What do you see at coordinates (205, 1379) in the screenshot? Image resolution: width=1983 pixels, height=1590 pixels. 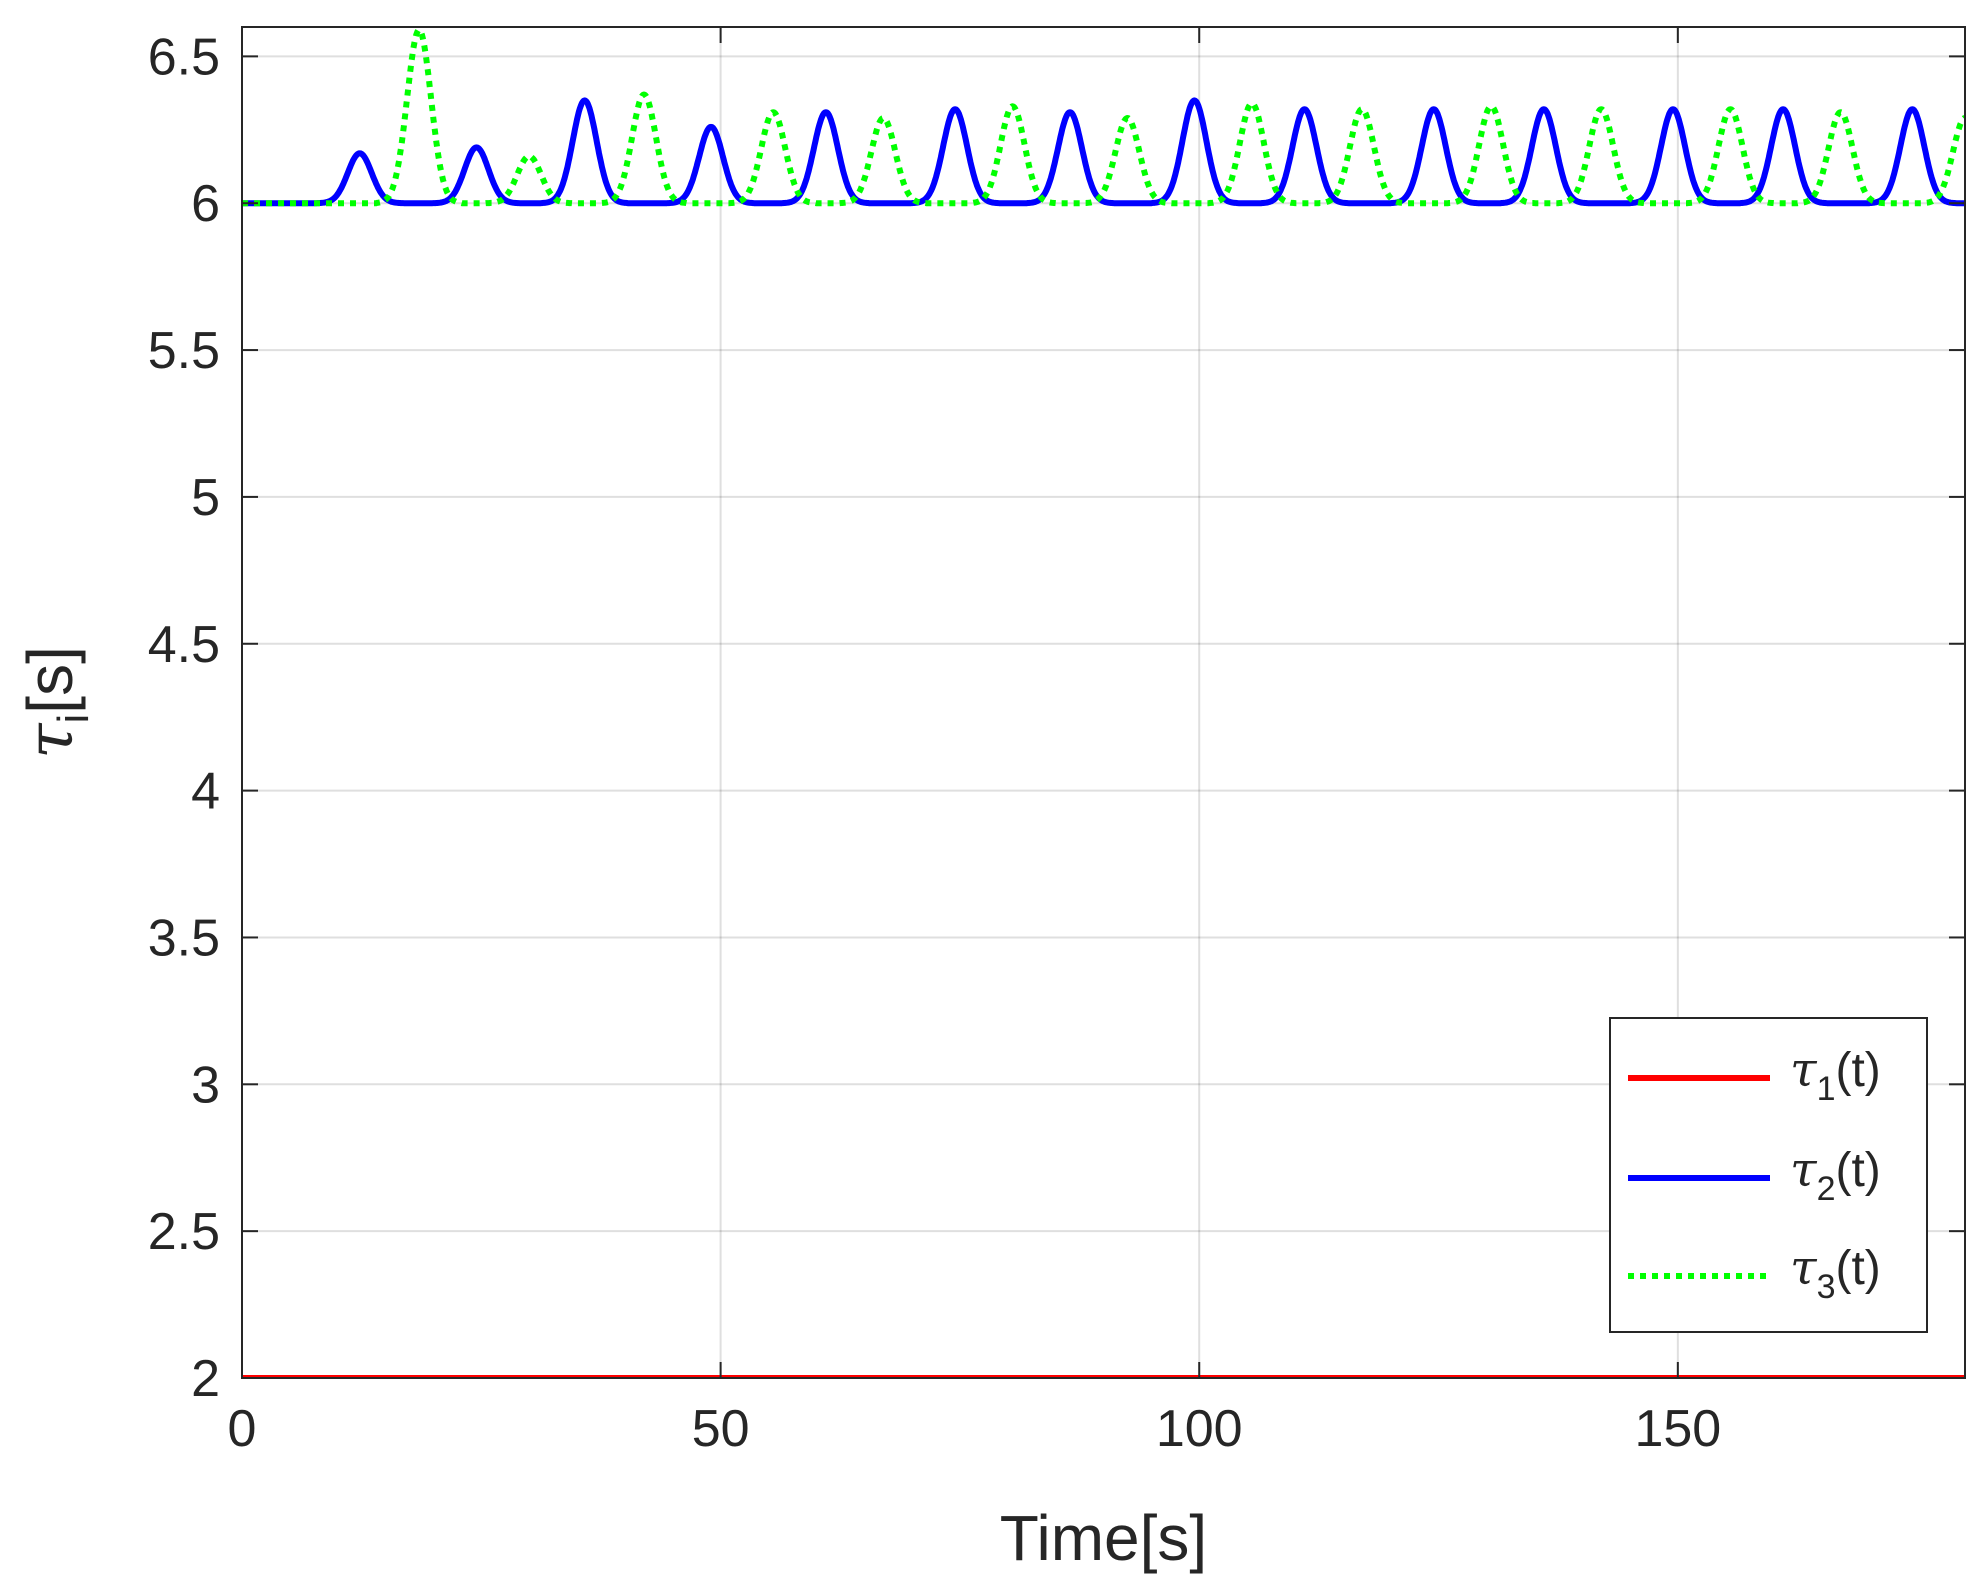 I see `y-tick-label: 2` at bounding box center [205, 1379].